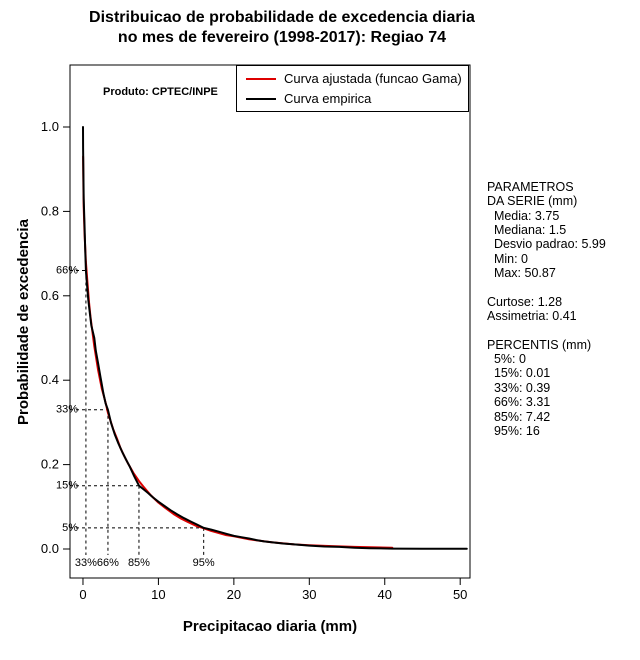  What do you see at coordinates (460, 594) in the screenshot?
I see `x-axis-tick-label: 50` at bounding box center [460, 594].